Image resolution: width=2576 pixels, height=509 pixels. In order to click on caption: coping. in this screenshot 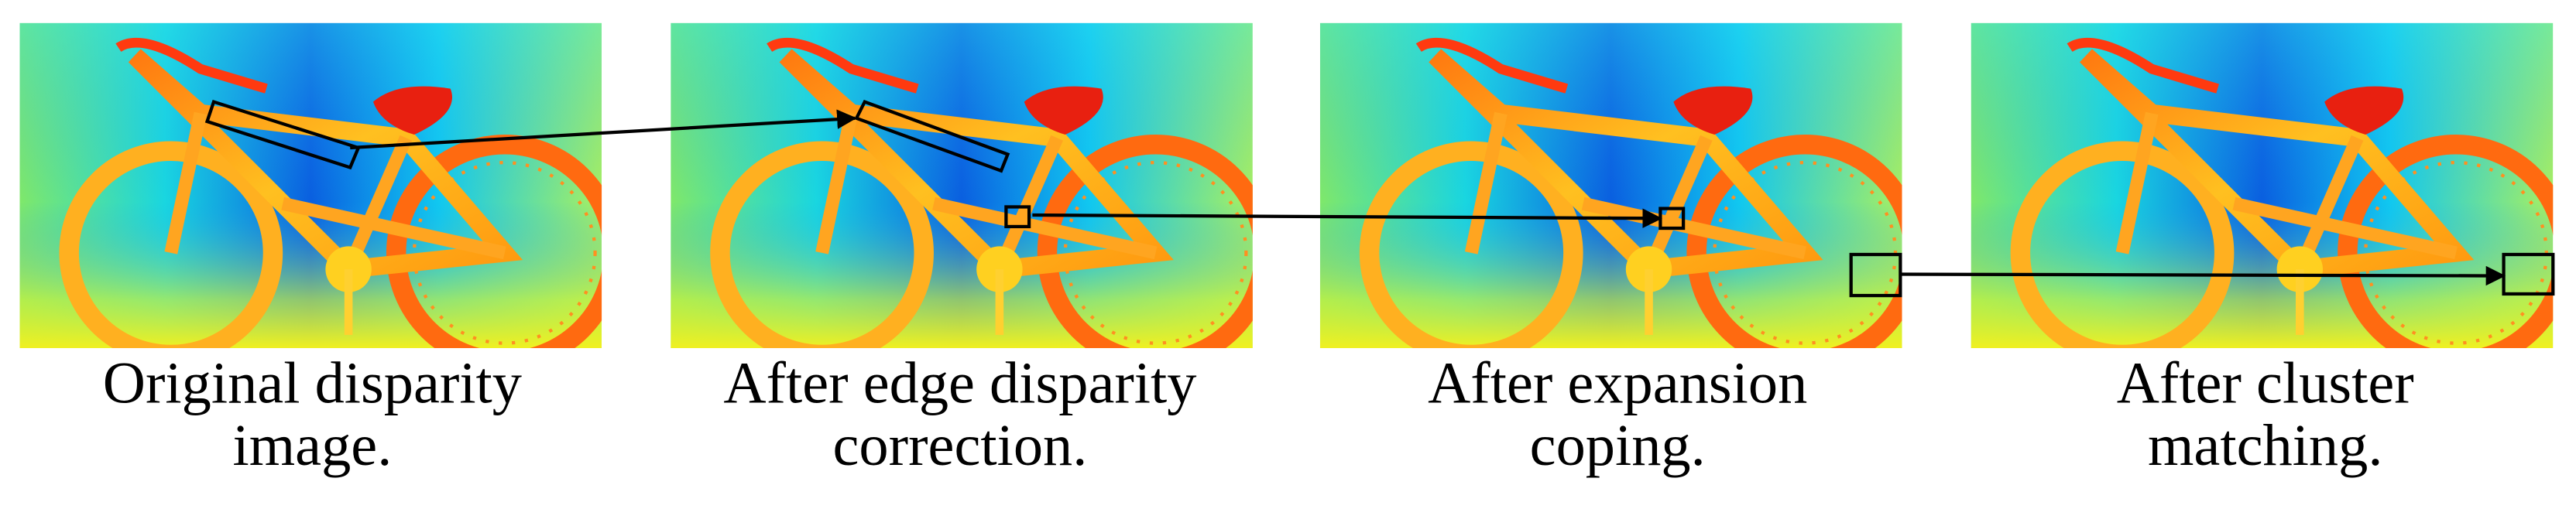, I will do `click(1618, 445)`.